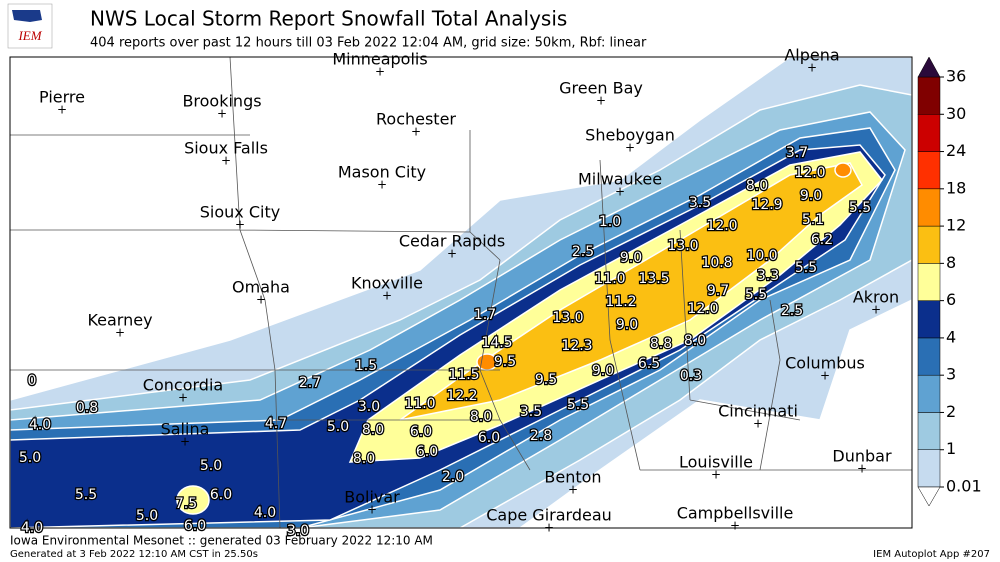 Image resolution: width=1000 pixels, height=562 pixels. What do you see at coordinates (583, 252) in the screenshot?
I see `report-value: 2.5` at bounding box center [583, 252].